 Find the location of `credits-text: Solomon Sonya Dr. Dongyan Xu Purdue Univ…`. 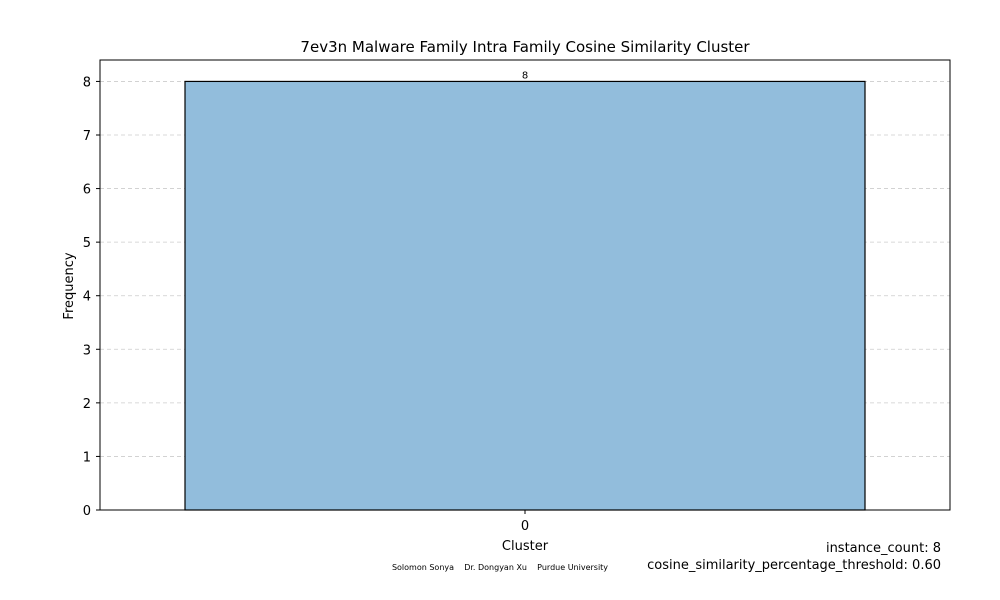

credits-text: Solomon Sonya Dr. Dongyan Xu Purdue Univ… is located at coordinates (500, 567).